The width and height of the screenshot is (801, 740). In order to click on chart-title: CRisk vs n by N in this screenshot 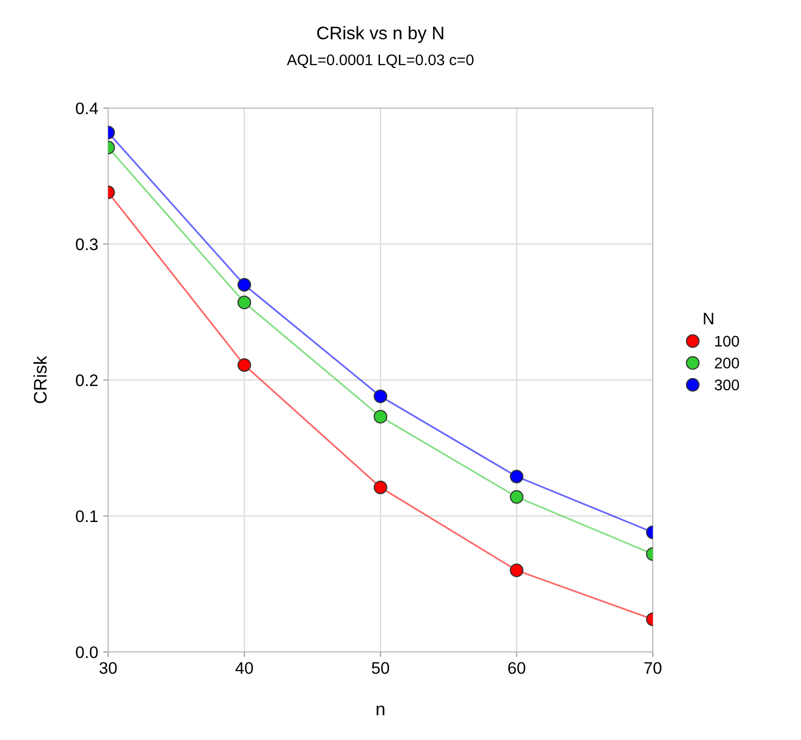, I will do `click(380, 34)`.